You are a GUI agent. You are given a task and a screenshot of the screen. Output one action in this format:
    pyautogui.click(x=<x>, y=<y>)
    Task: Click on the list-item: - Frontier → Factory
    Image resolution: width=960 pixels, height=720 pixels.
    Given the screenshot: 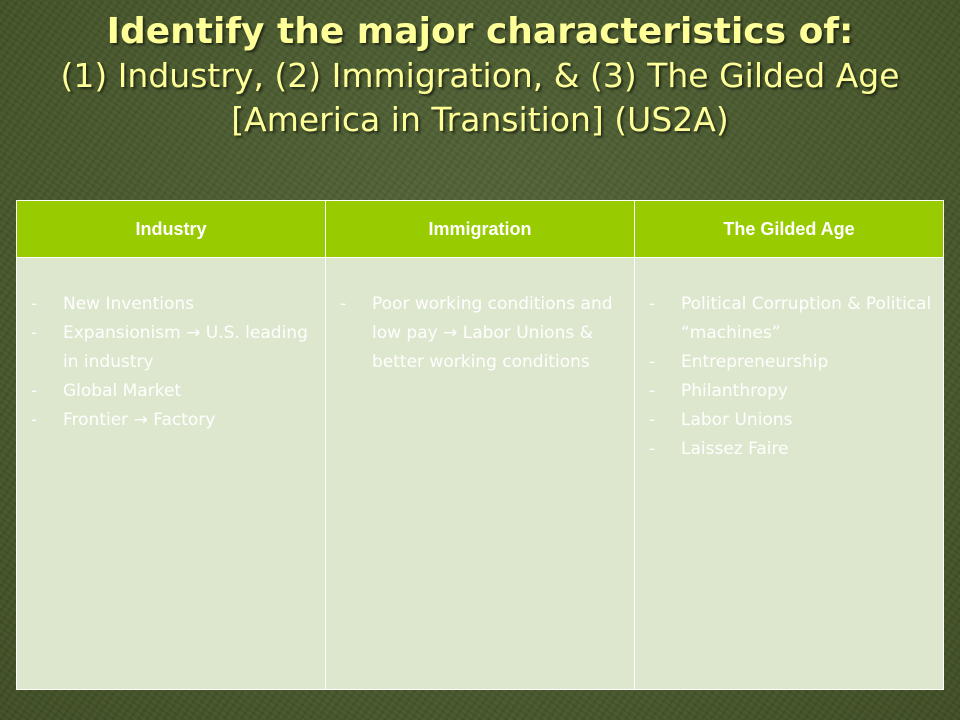 What is the action you would take?
    pyautogui.click(x=173, y=420)
    